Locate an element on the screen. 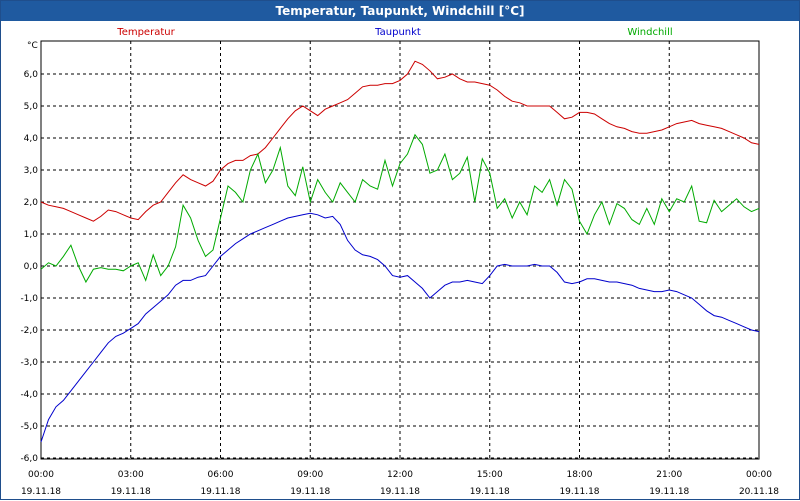  x-tick-time-label: 09:00 is located at coordinates (310, 475).